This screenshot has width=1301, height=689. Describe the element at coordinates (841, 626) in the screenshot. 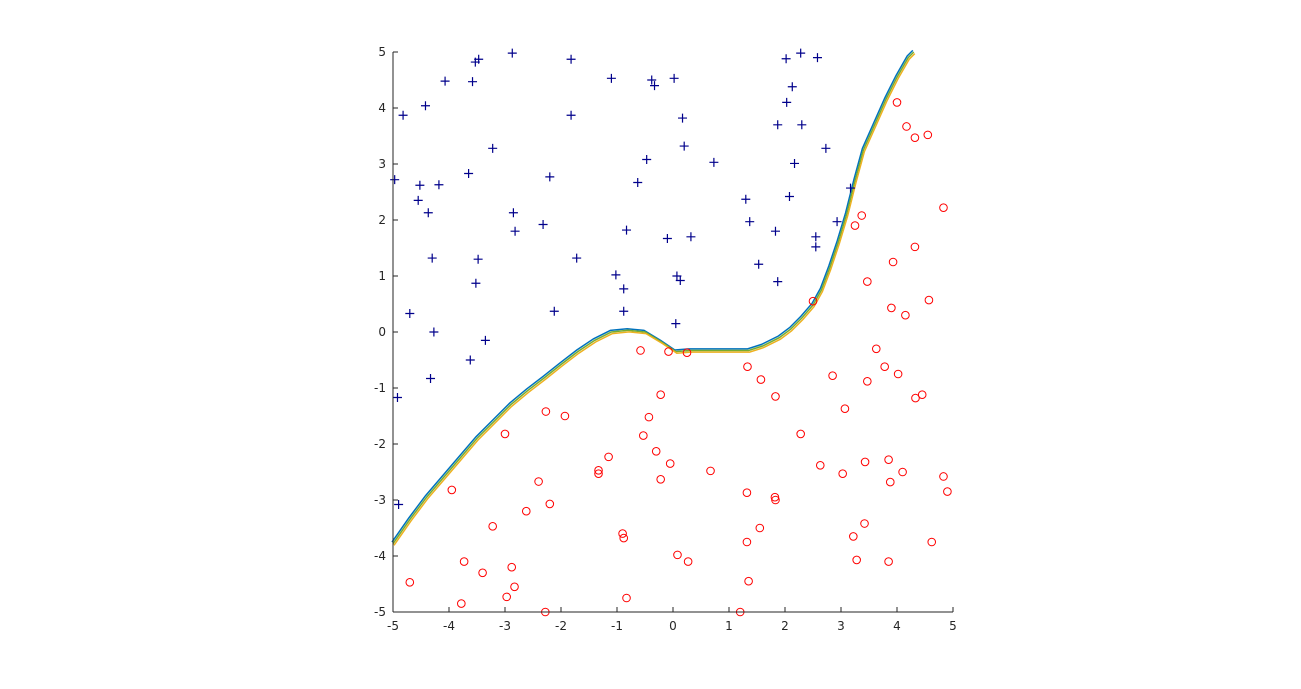

I see `x-tick-label: 3` at that location.